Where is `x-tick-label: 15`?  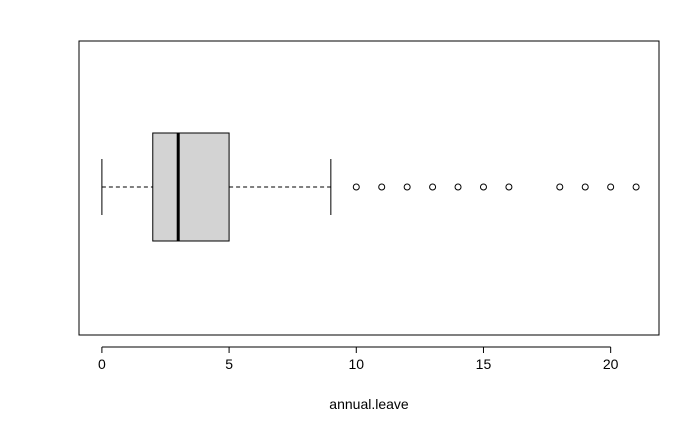
x-tick-label: 15 is located at coordinates (484, 364).